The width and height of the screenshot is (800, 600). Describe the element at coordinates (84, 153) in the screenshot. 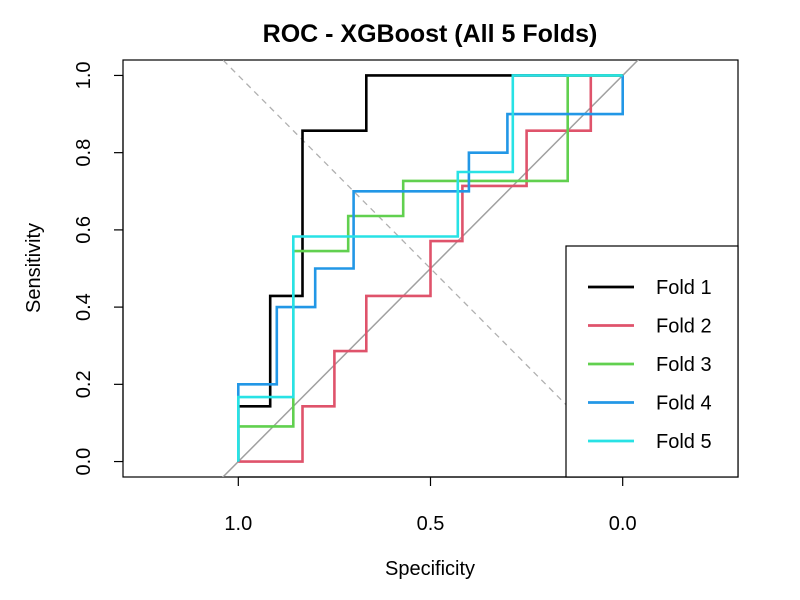

I see `y-tick-label: 0.8` at that location.